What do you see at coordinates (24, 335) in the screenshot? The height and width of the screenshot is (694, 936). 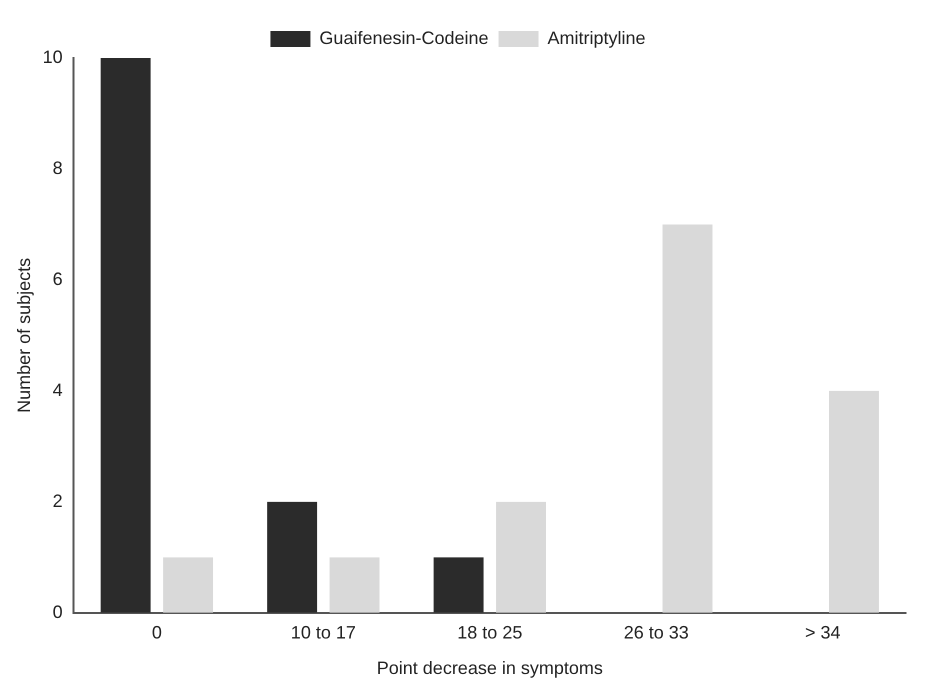 I see `y-axis-title: Number of subjects` at bounding box center [24, 335].